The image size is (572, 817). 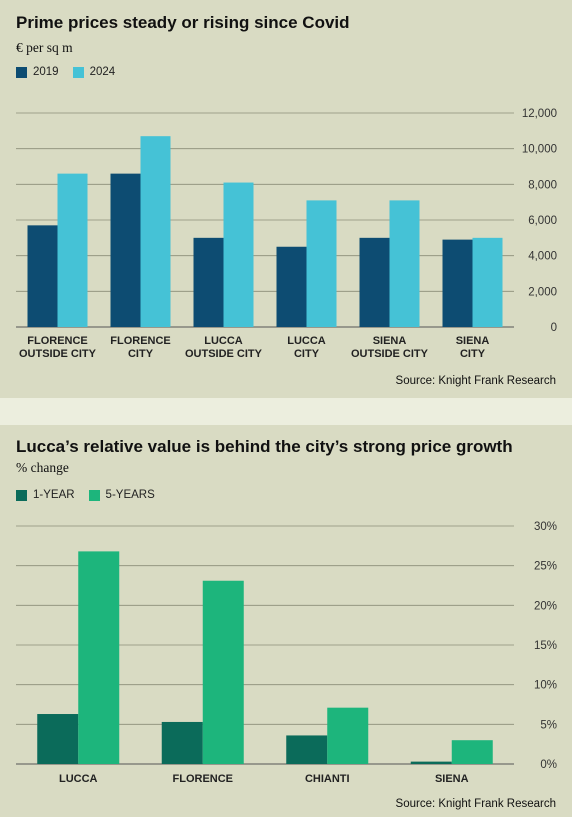 What do you see at coordinates (545, 606) in the screenshot?
I see `y-tick-label: 20%` at bounding box center [545, 606].